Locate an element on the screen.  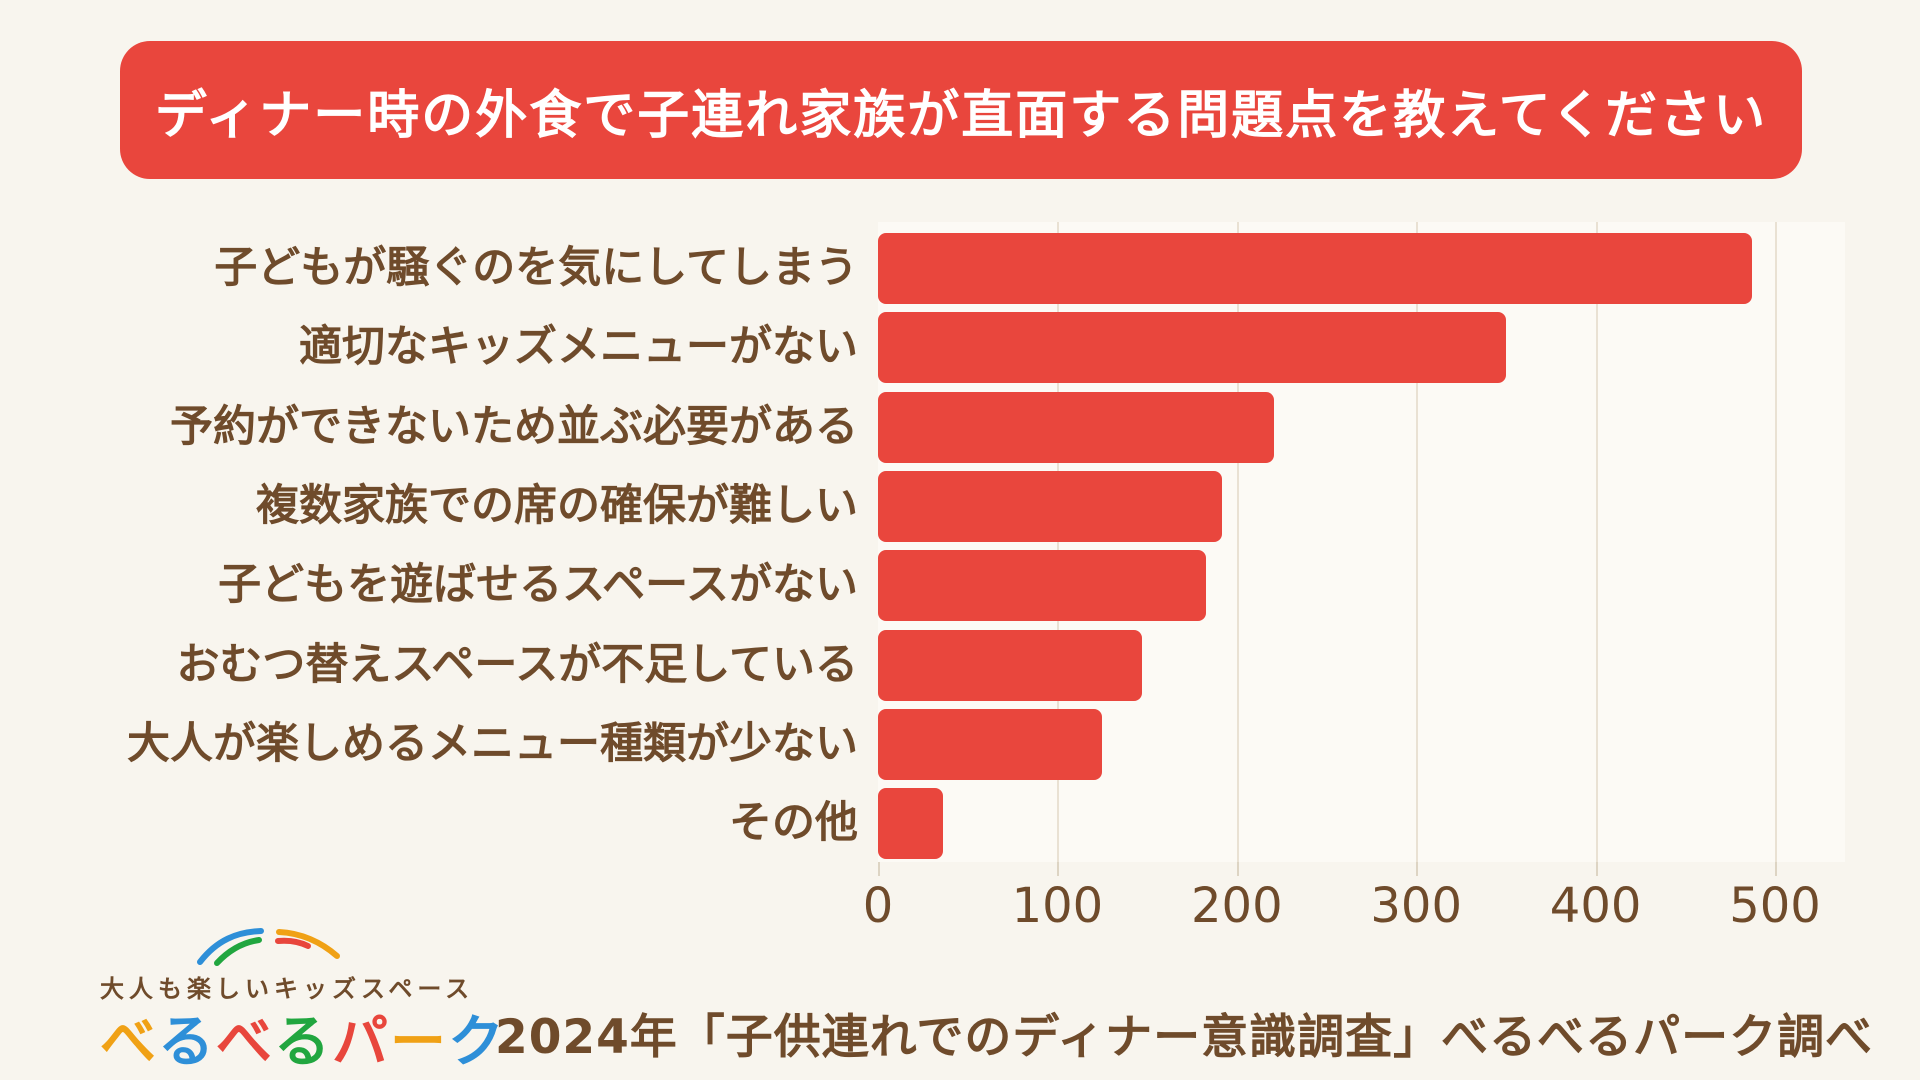
x-axis-tick-label: 100 is located at coordinates (1057, 906).